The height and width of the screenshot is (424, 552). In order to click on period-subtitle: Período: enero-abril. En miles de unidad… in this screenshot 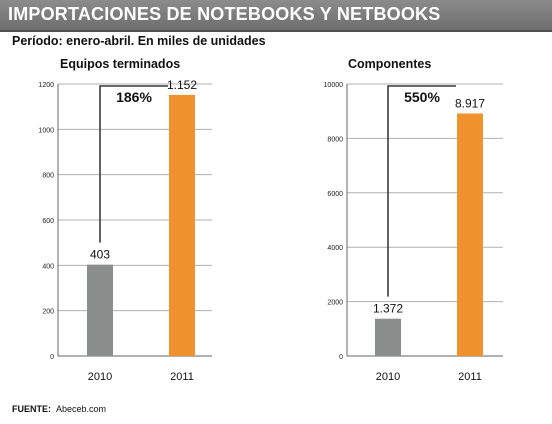, I will do `click(139, 41)`.